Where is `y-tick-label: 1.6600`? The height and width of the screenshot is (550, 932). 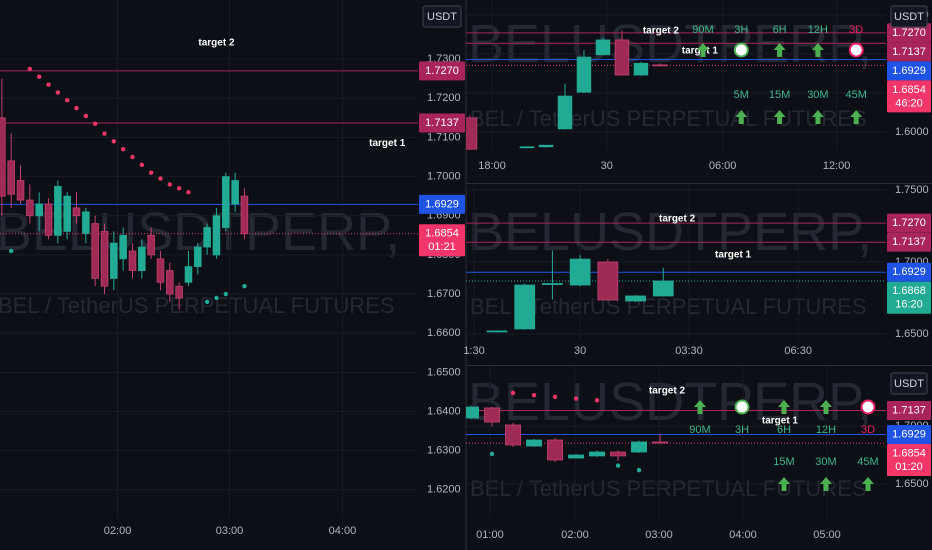
y-tick-label: 1.6600 is located at coordinates (444, 333).